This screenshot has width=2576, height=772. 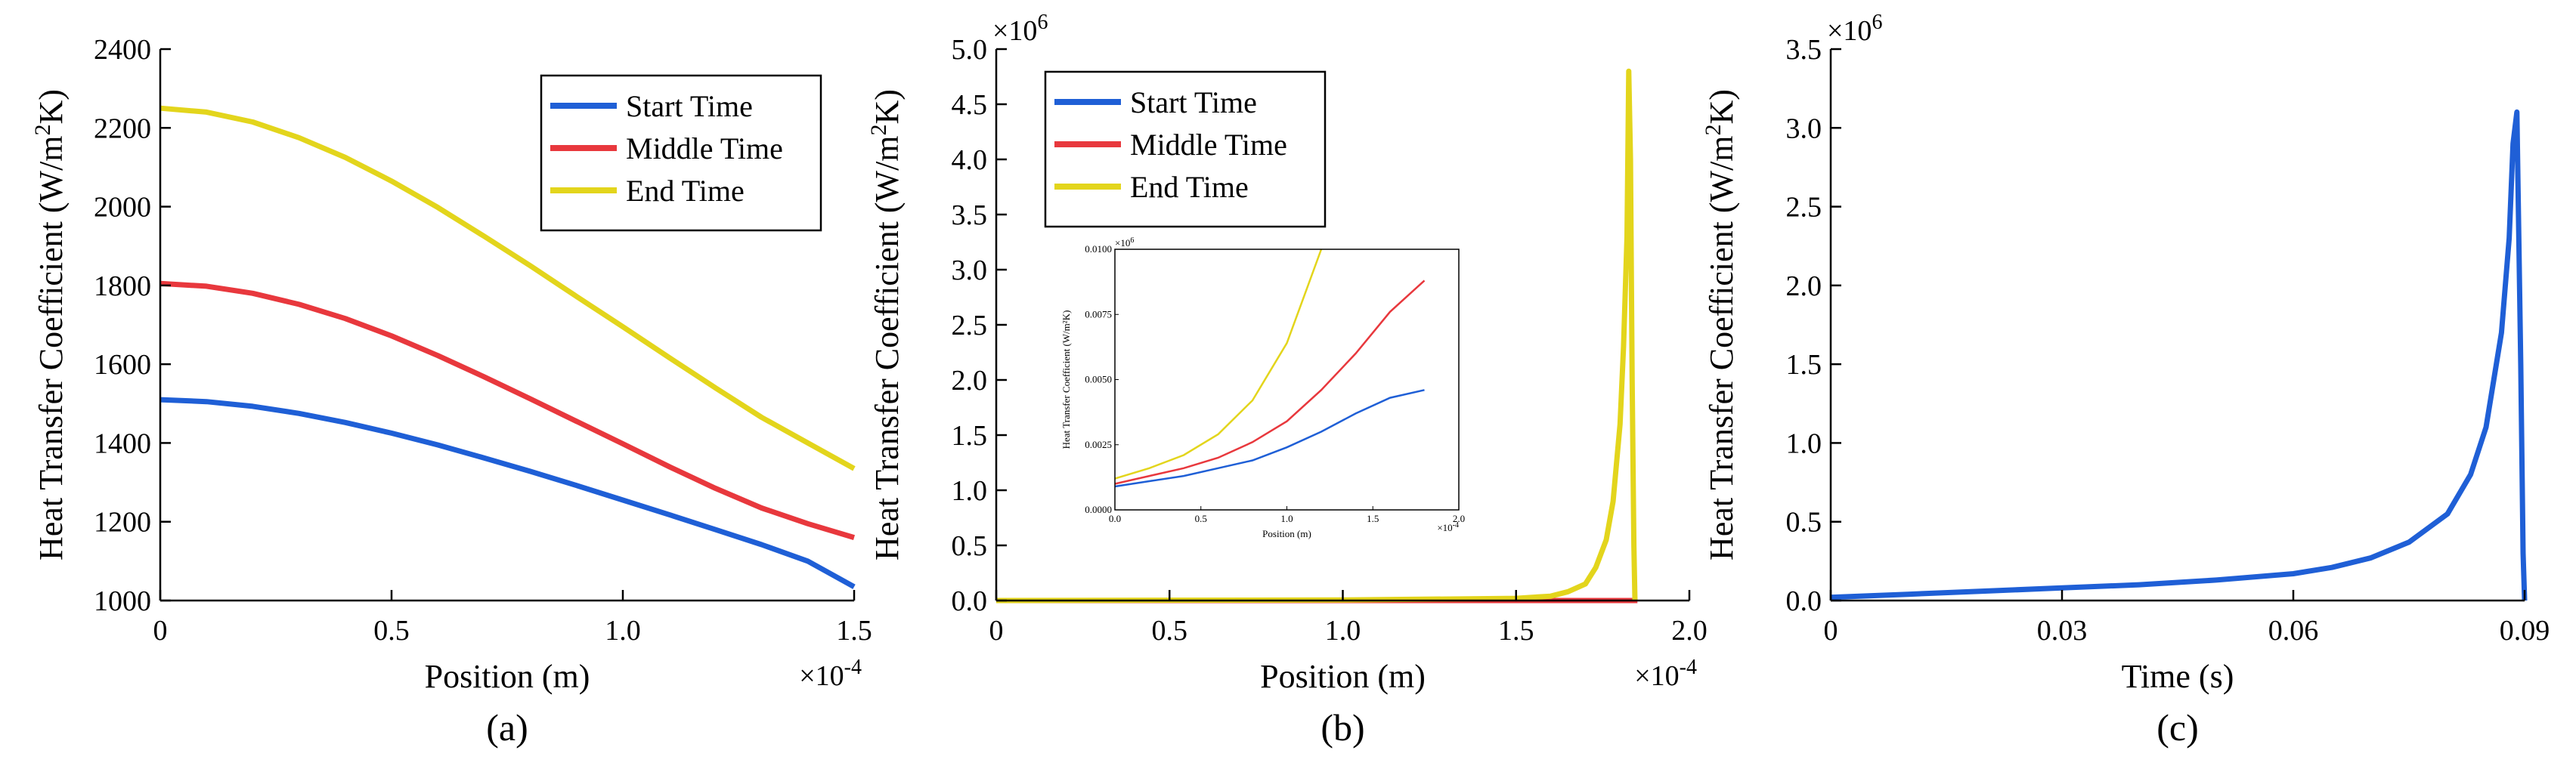 I want to click on inset-series-middle-time, so click(x=1270, y=382).